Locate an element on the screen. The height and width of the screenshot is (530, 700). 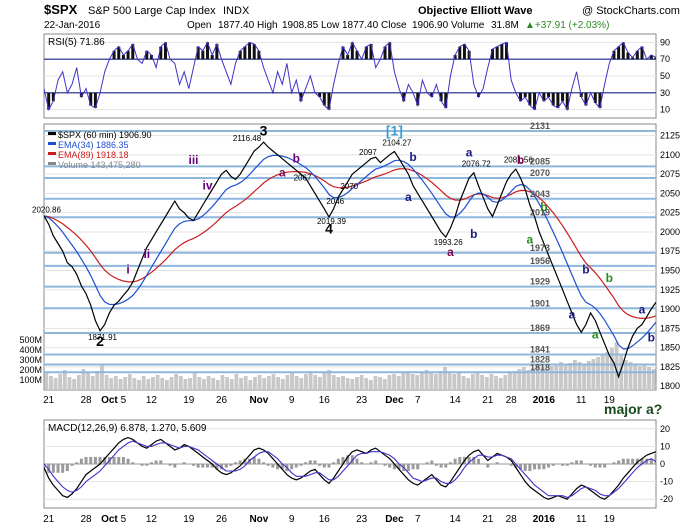
volume-tick-label: 500M is located at coordinates (30, 340).